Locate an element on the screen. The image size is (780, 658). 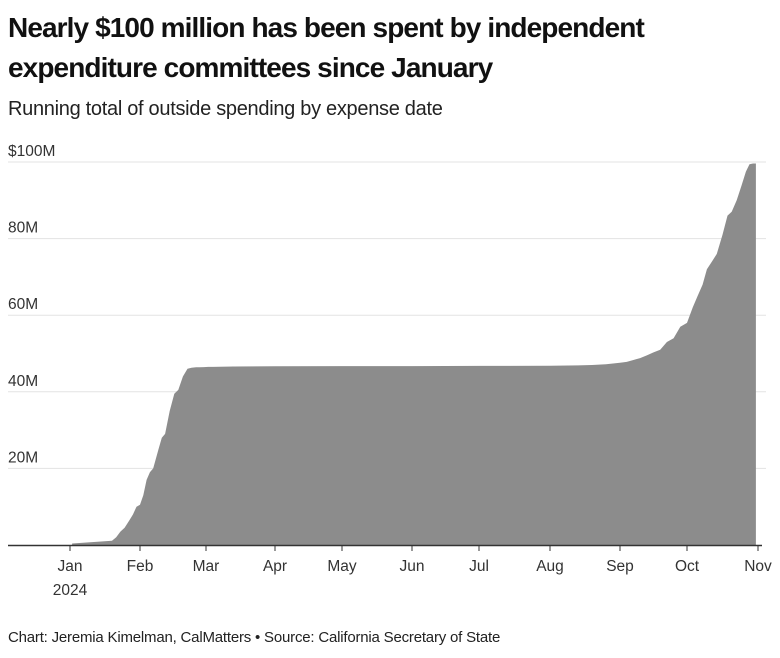
x-tick-label: Apr is located at coordinates (275, 566).